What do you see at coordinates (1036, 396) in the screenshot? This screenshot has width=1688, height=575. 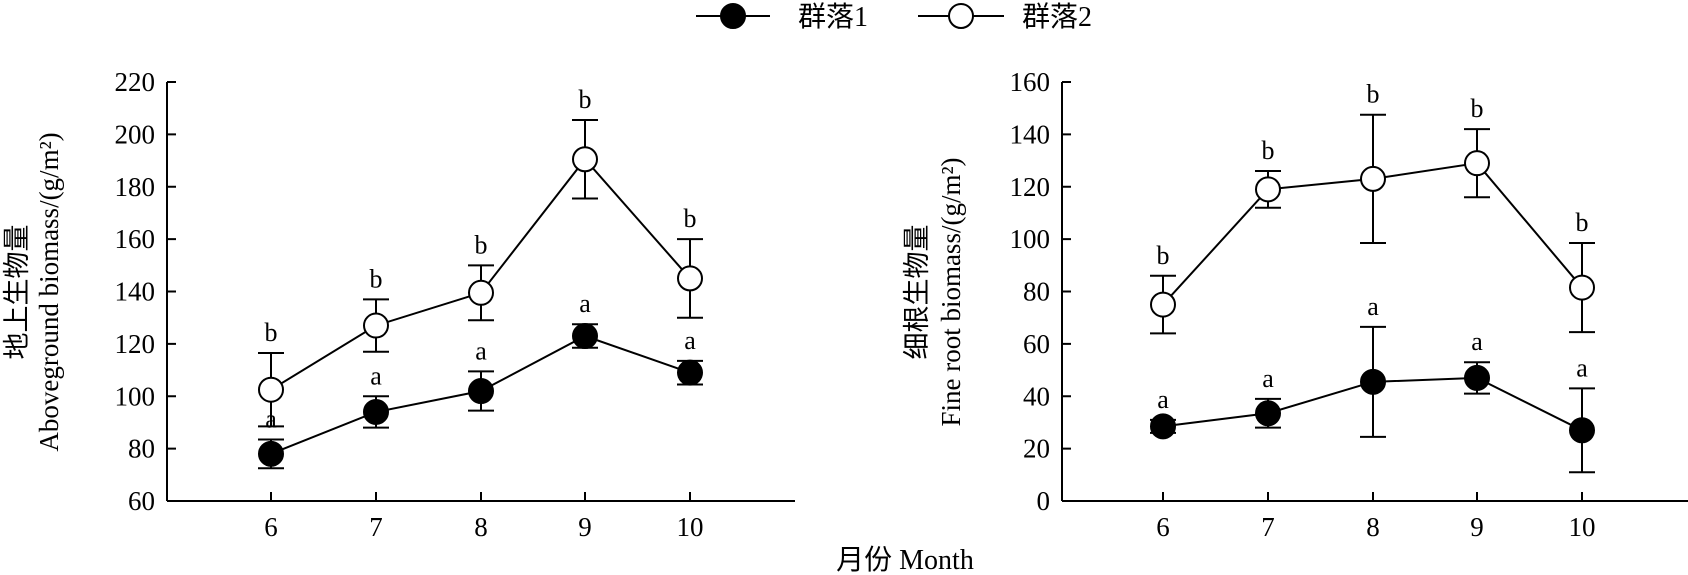 I see `y-tick-label: 40` at bounding box center [1036, 396].